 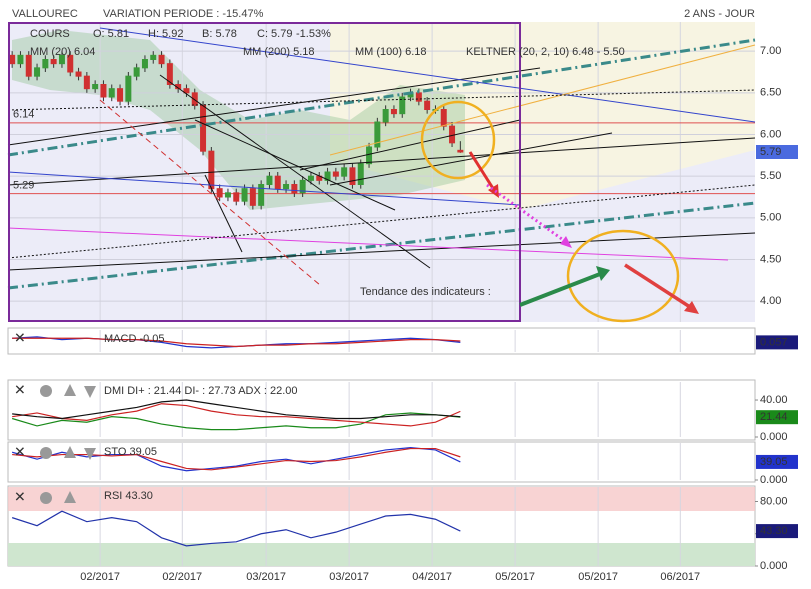 I want to click on indicator-title: MACD -0.05, so click(x=134, y=339).